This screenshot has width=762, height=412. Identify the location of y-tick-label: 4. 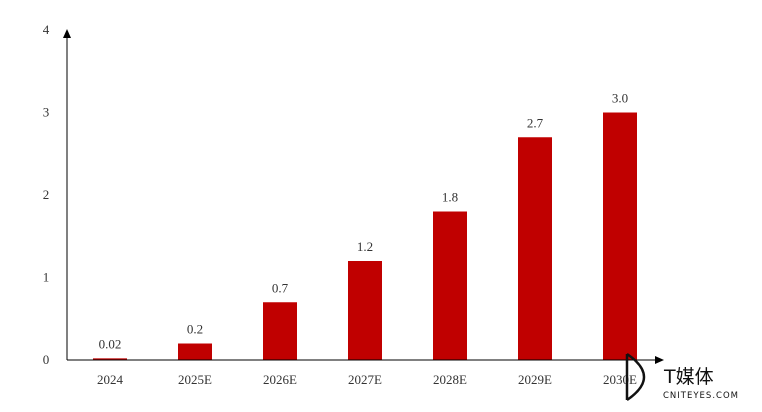
(46, 29).